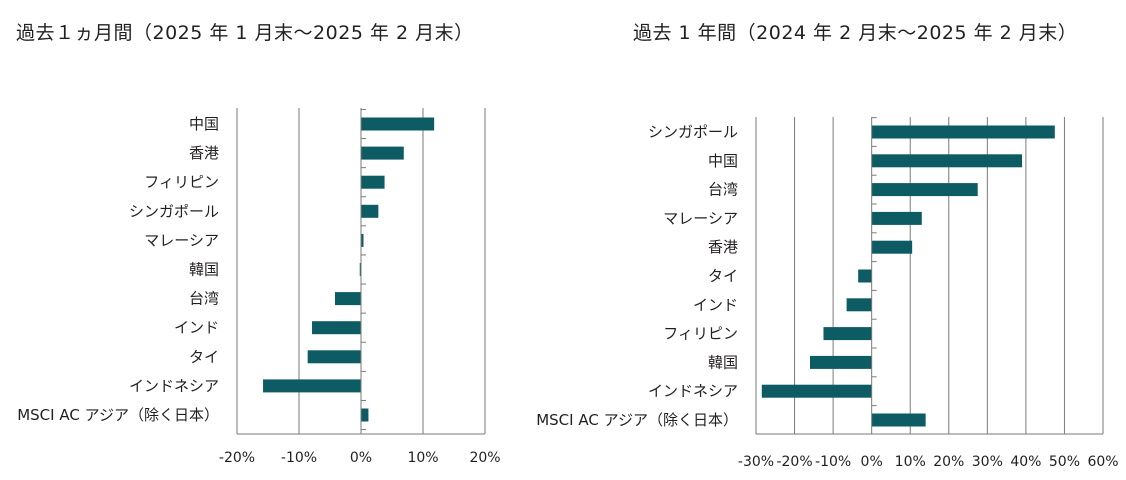 This screenshot has width=1126, height=480. I want to click on category-label-right-10: MSCI AC アジア（除く日本）, so click(637, 420).